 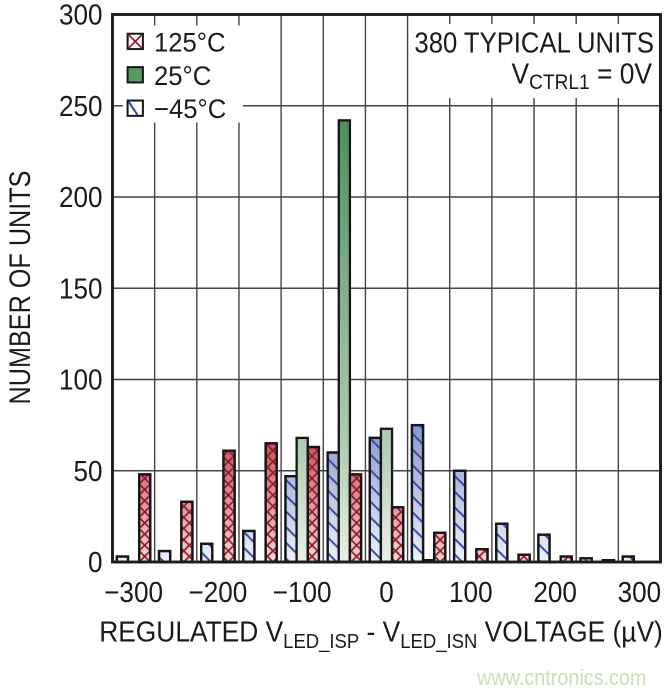 What do you see at coordinates (534, 42) in the screenshot?
I see `svg-text: 380 TYPICAL UNITS` at bounding box center [534, 42].